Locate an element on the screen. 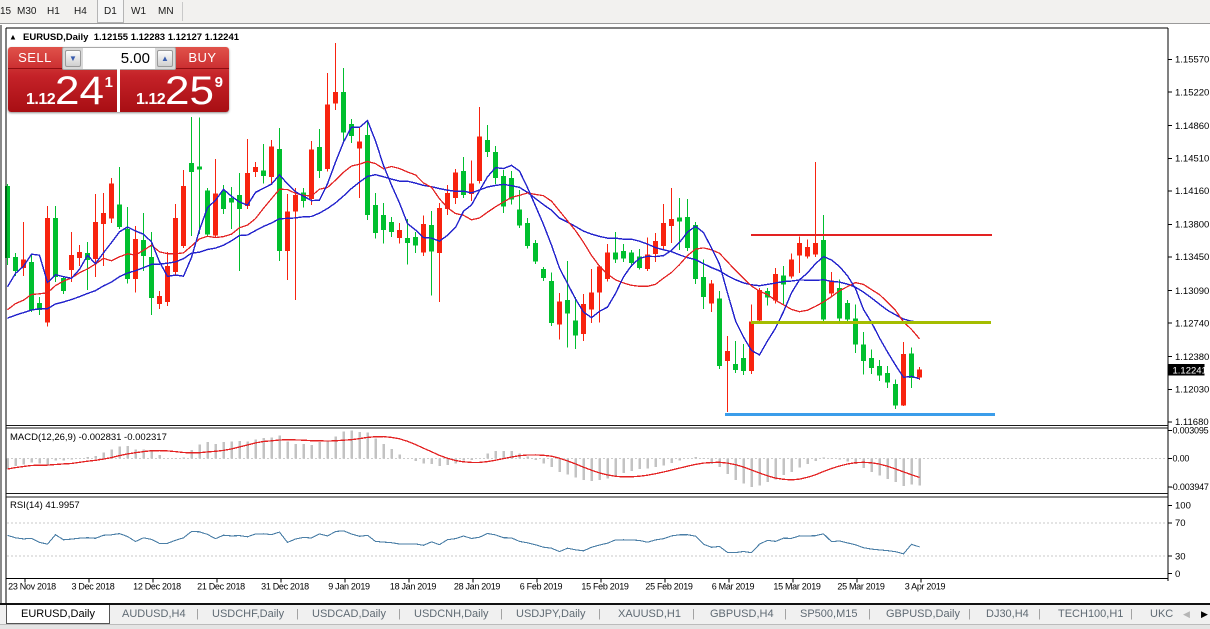  svg-text: 70 is located at coordinates (1180, 523).